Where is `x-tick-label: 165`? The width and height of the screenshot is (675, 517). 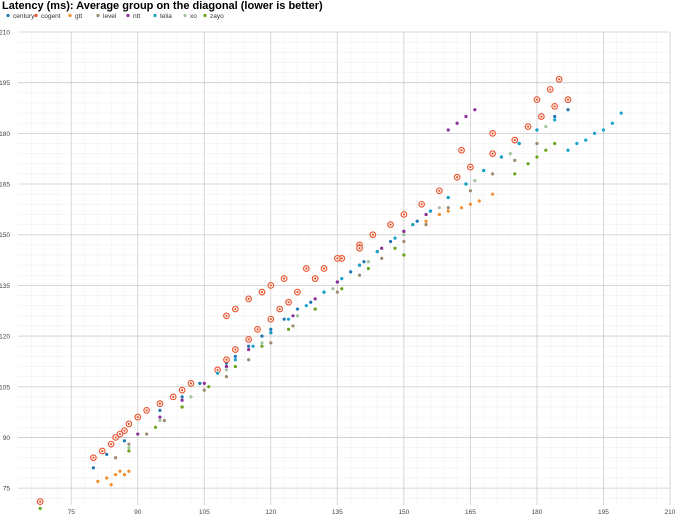 x-tick-label: 165 is located at coordinates (470, 512).